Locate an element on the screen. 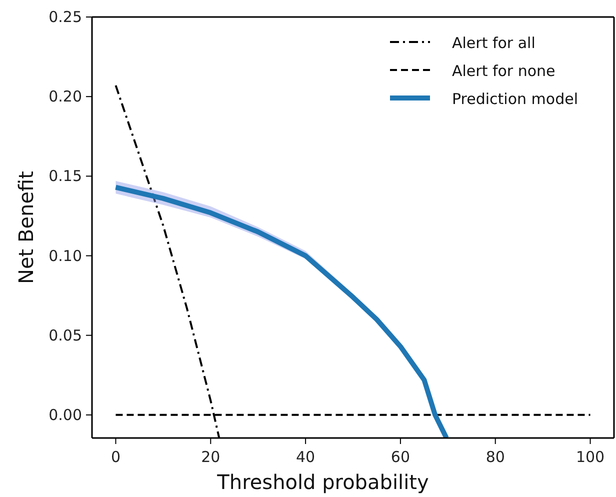 The image size is (616, 497). y-tick-label: 0.25 is located at coordinates (65, 17).